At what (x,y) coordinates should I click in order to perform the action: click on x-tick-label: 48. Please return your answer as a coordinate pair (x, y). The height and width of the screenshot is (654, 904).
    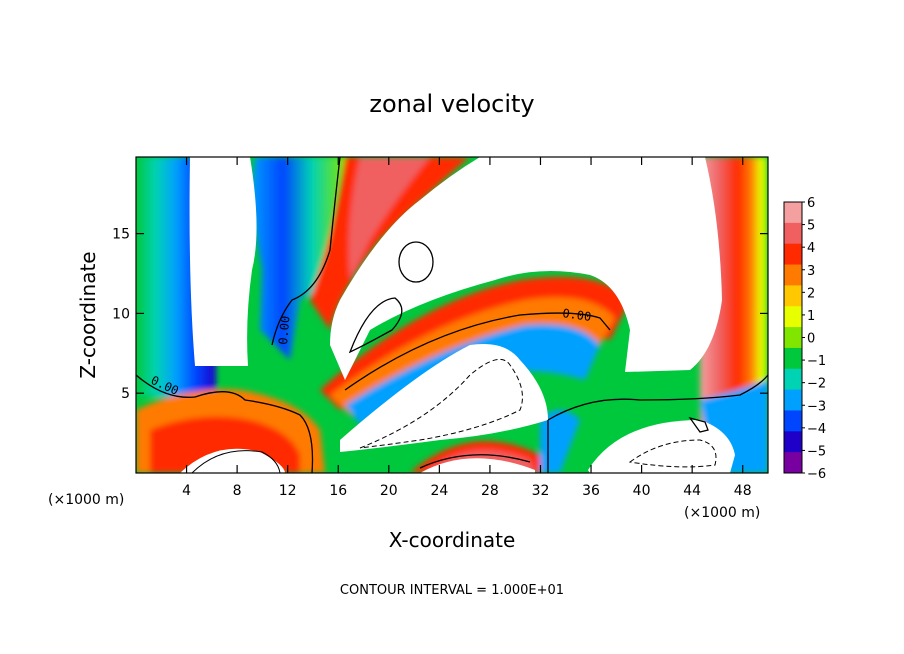
    Looking at the image, I should click on (743, 491).